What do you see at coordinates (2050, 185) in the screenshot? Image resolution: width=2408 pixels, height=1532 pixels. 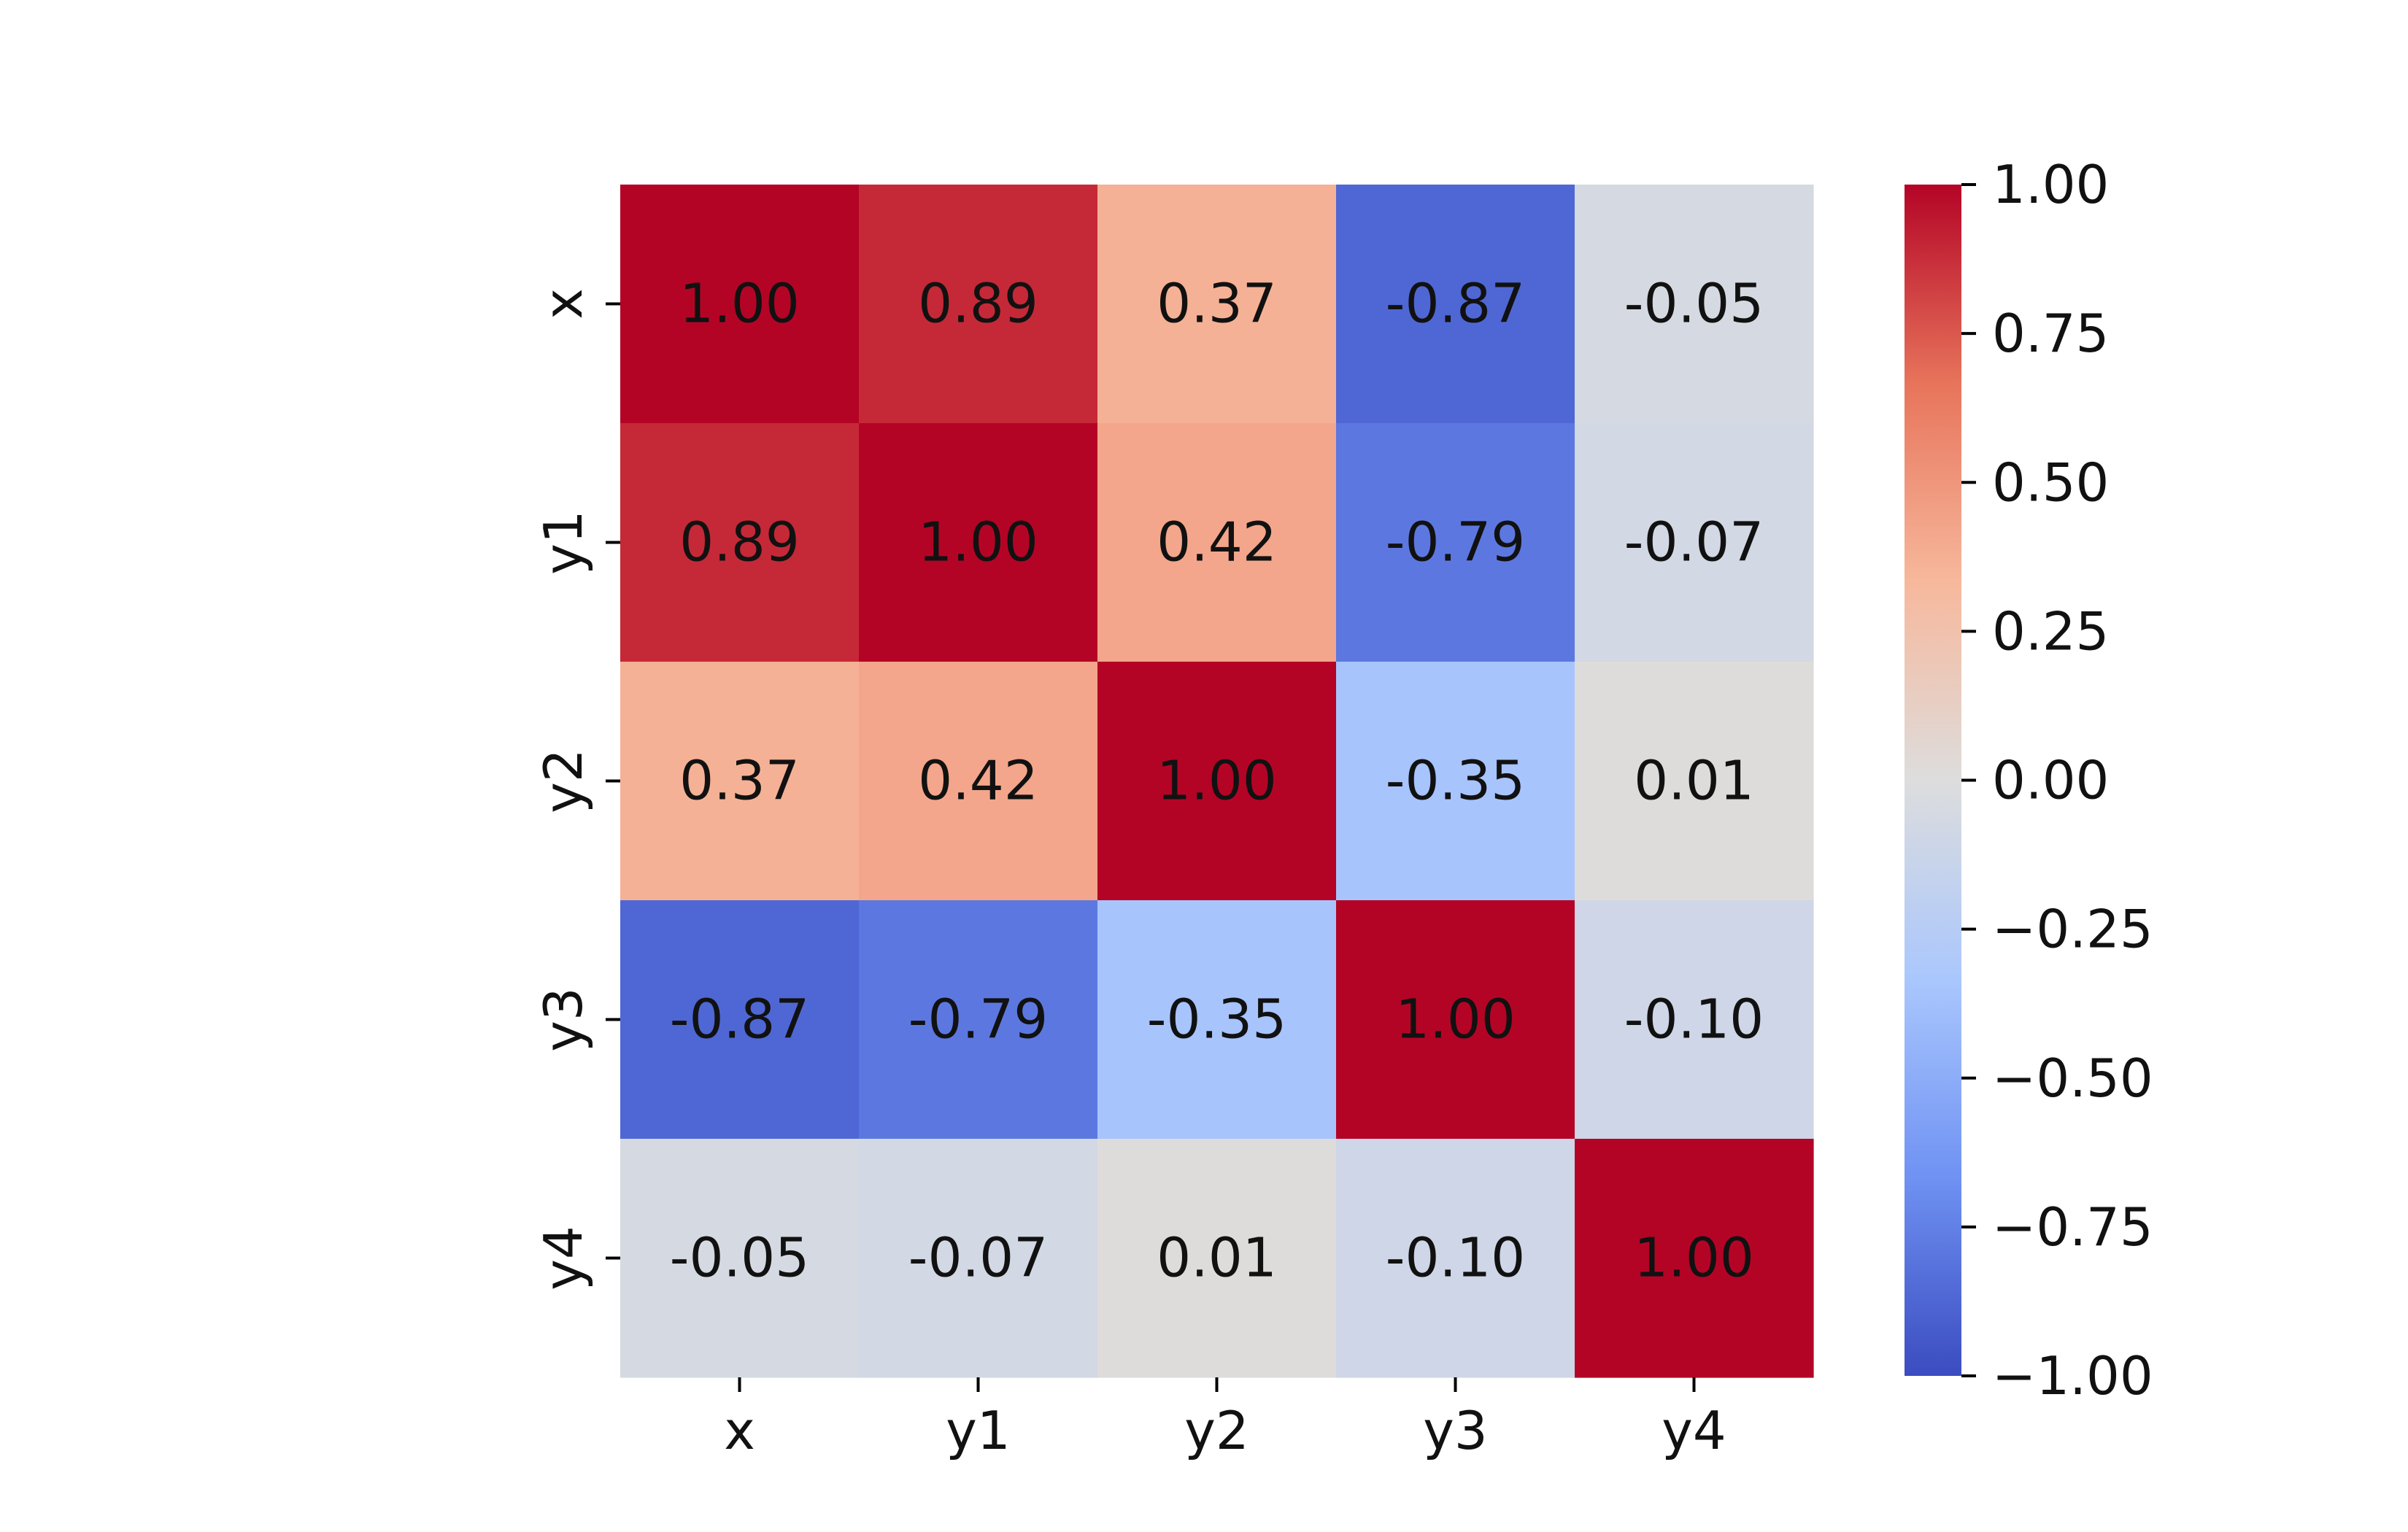 I see `colorbar-tick-label: 1.00` at bounding box center [2050, 185].